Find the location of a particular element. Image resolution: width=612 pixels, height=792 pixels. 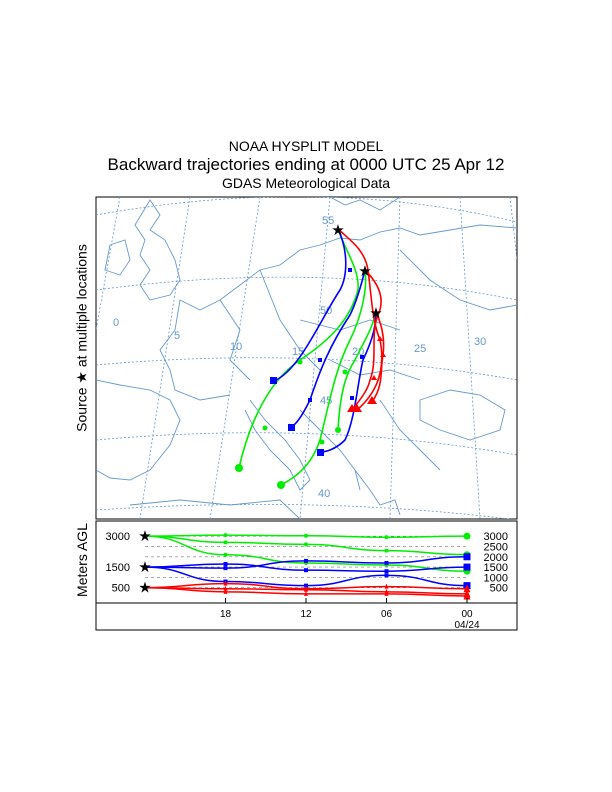

x-tick-label: 18 is located at coordinates (226, 614).